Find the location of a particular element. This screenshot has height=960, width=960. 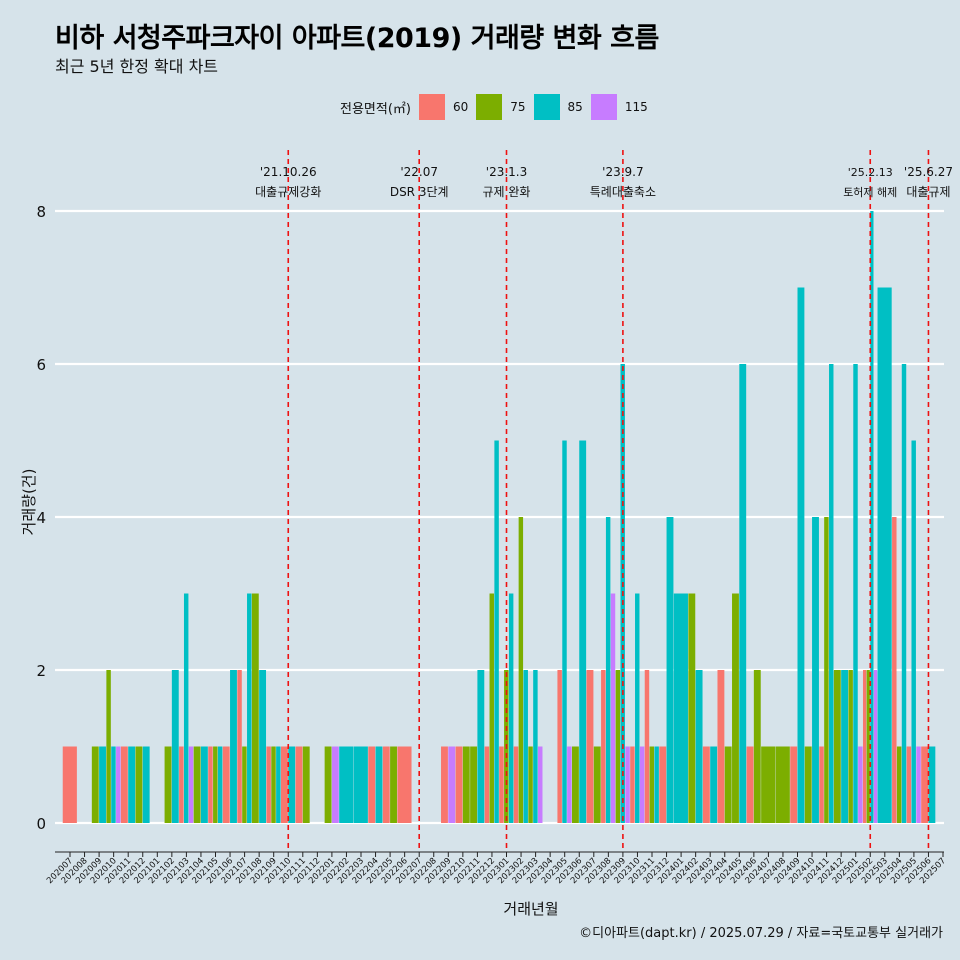

legend-entry-75: 75 is located at coordinates (501, 107).